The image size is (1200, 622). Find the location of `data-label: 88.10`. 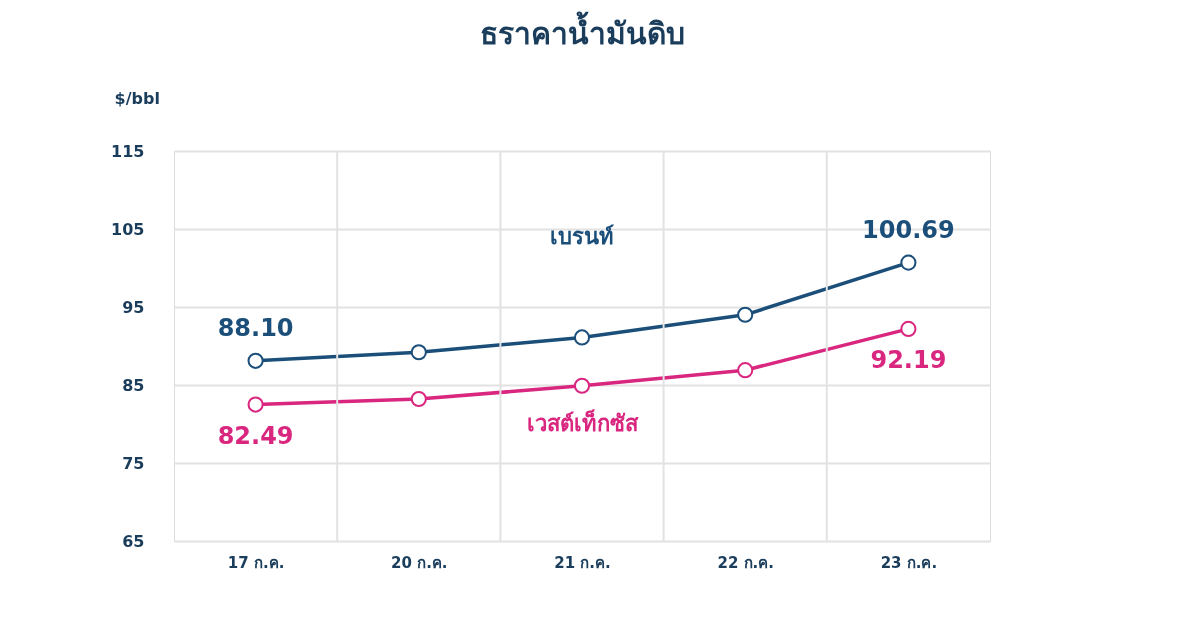

data-label: 88.10 is located at coordinates (255, 327).